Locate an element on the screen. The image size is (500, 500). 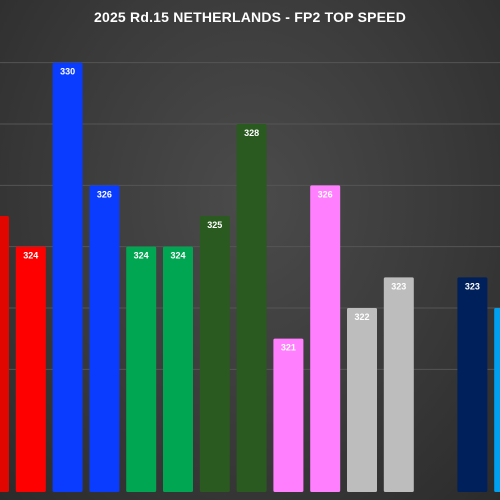
chart-title: 2025 Rd.15 NETHERLANDS - FP2 TOP SPEED is located at coordinates (250, 17).